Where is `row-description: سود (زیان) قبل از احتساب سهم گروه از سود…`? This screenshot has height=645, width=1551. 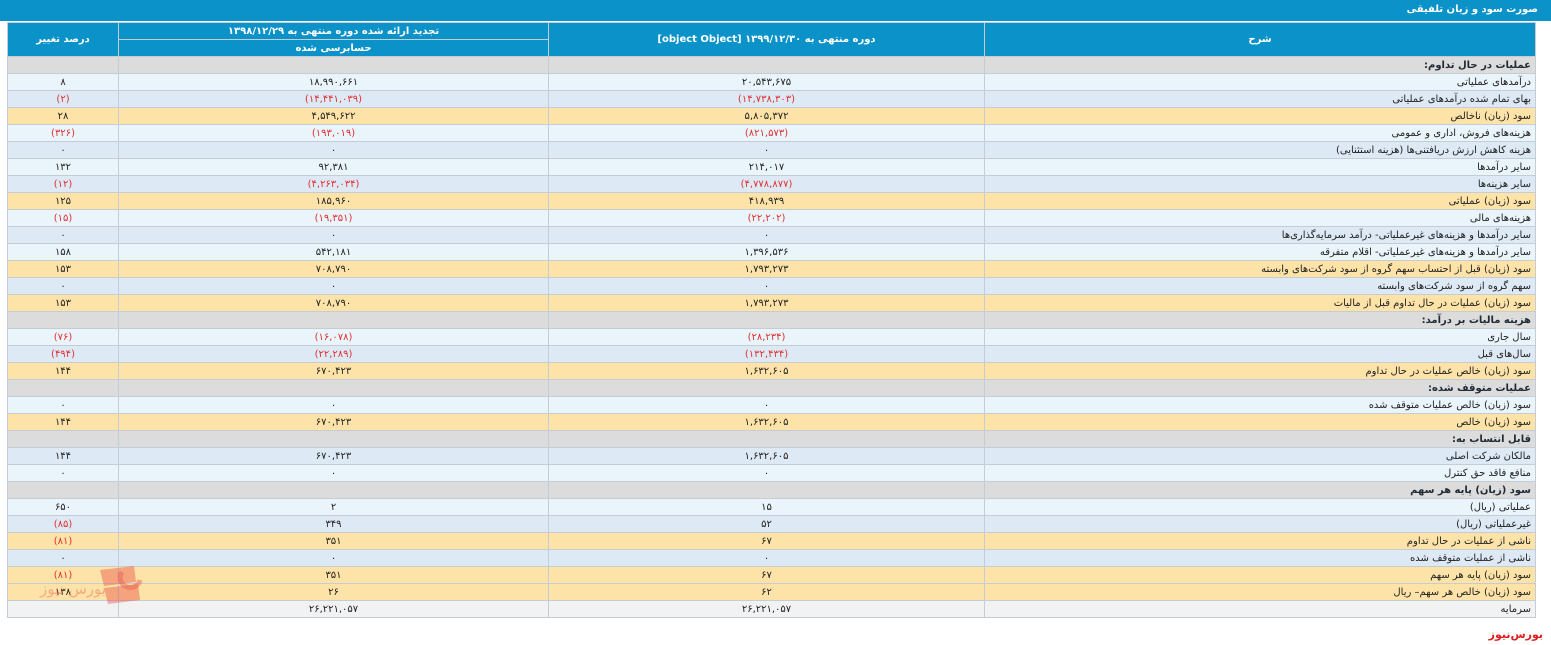 row-description: سود (زیان) قبل از احتساب سهم گروه از سود… is located at coordinates (1260, 269).